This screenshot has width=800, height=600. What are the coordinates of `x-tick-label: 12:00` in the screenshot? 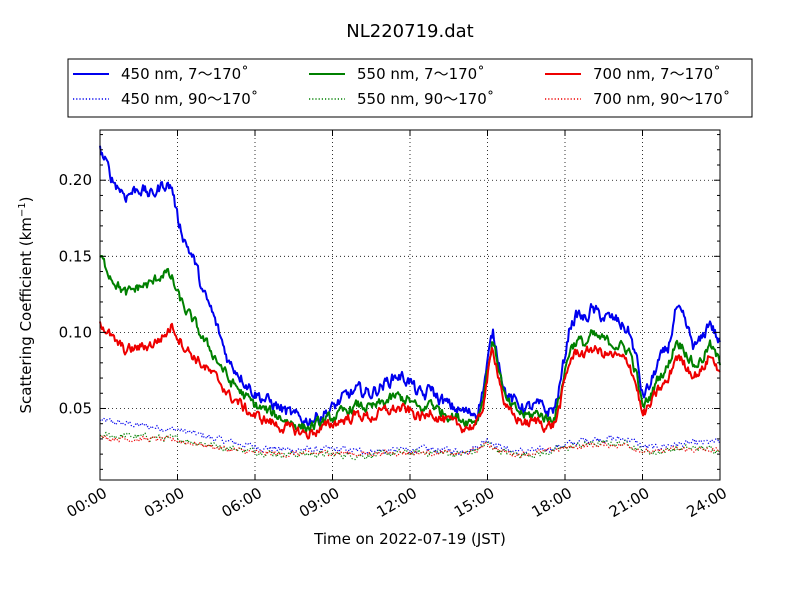 It's located at (397, 502).